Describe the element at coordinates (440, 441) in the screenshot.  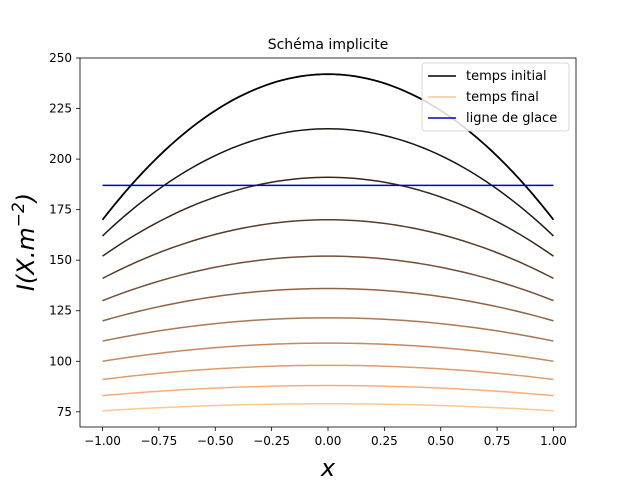
I see `x-tick-label: 0.50` at that location.